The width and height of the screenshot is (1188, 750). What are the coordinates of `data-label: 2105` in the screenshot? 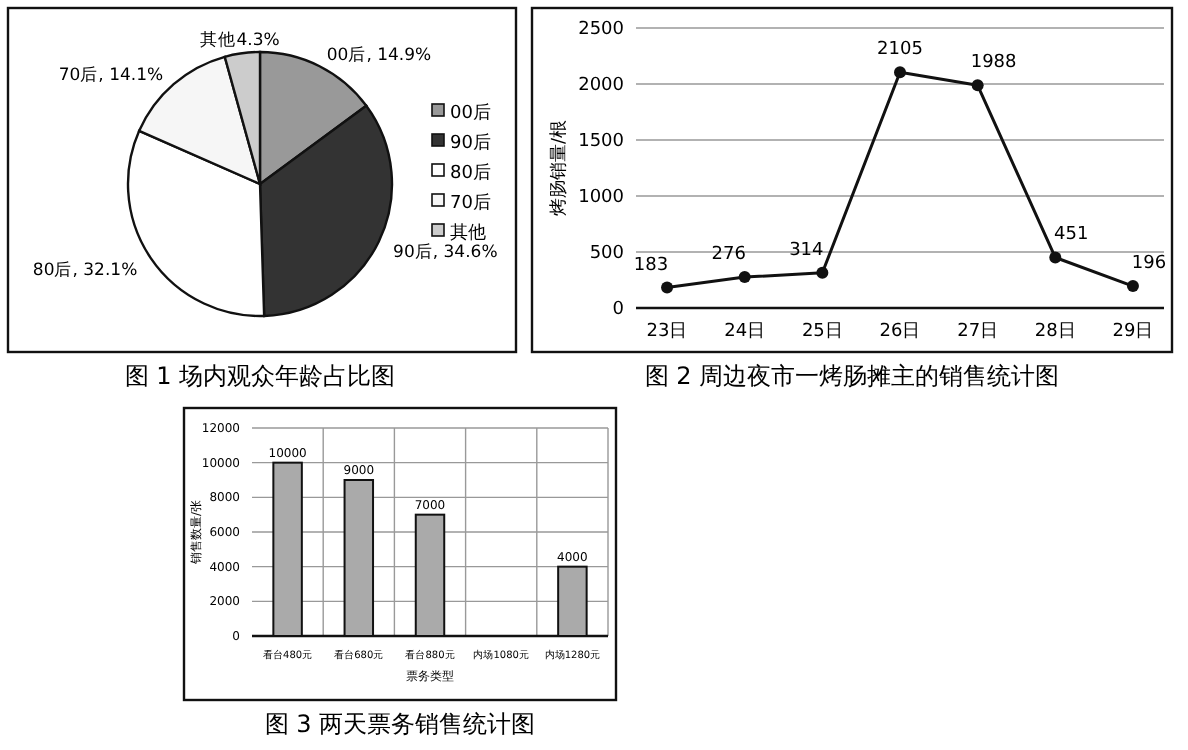 It's located at (900, 50).